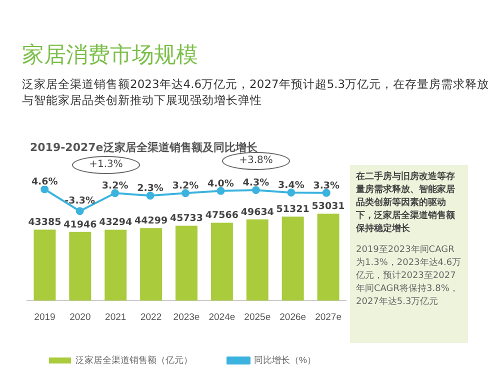 The width and height of the screenshot is (500, 377). I want to click on data-label: 41946, so click(81, 224).